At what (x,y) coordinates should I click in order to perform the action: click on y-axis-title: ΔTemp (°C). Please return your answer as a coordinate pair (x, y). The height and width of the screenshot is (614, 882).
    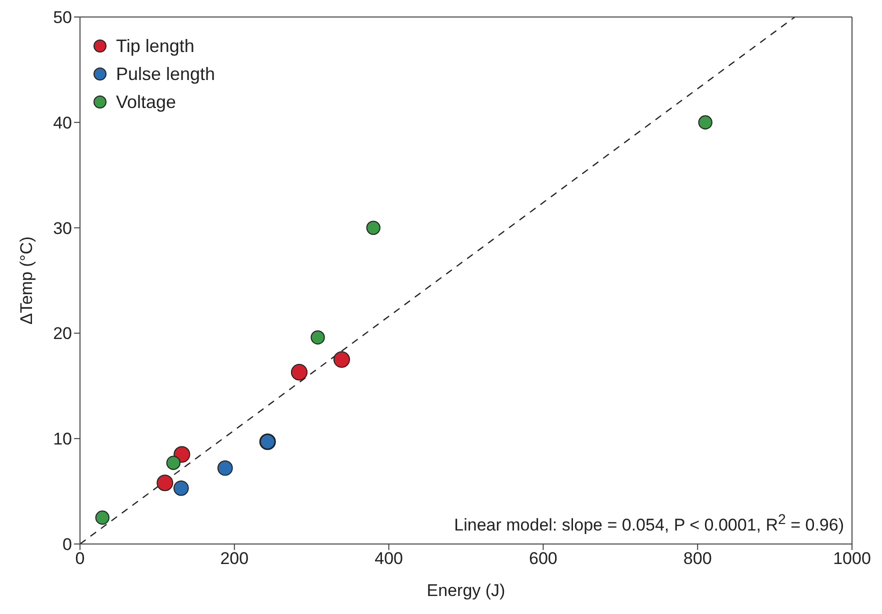
    Looking at the image, I should click on (26, 280).